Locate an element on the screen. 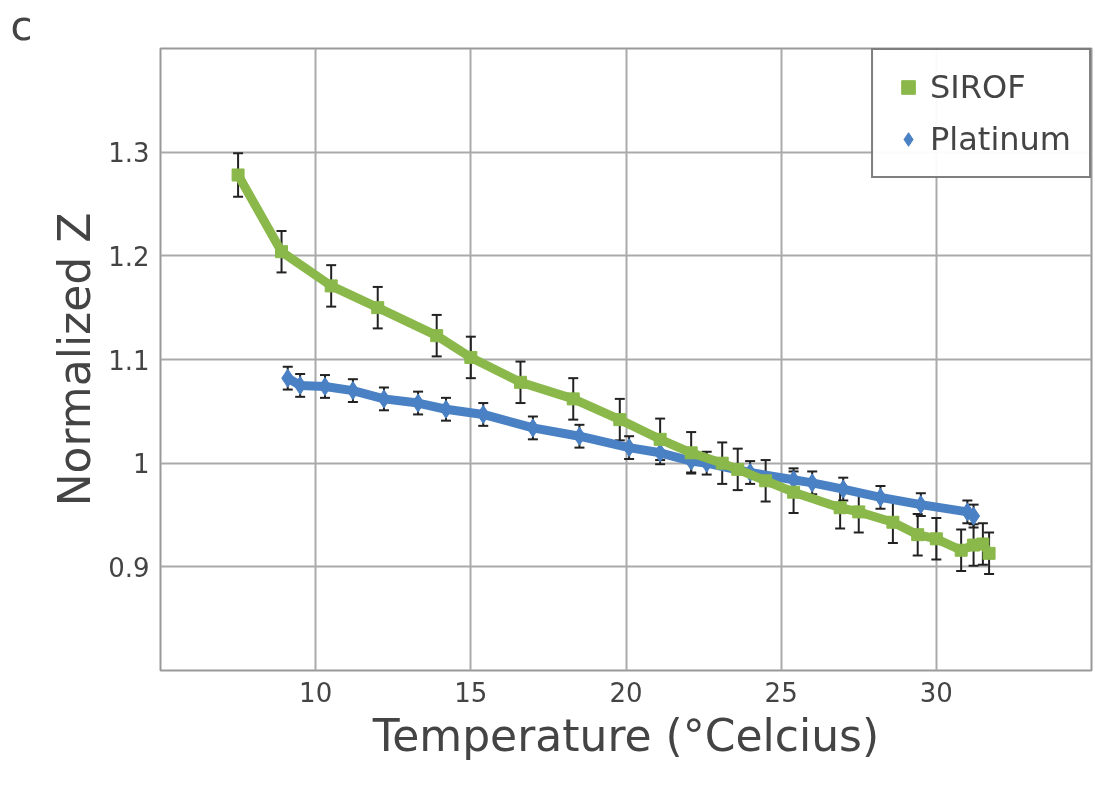  x-tick-label: 20 is located at coordinates (626, 692).